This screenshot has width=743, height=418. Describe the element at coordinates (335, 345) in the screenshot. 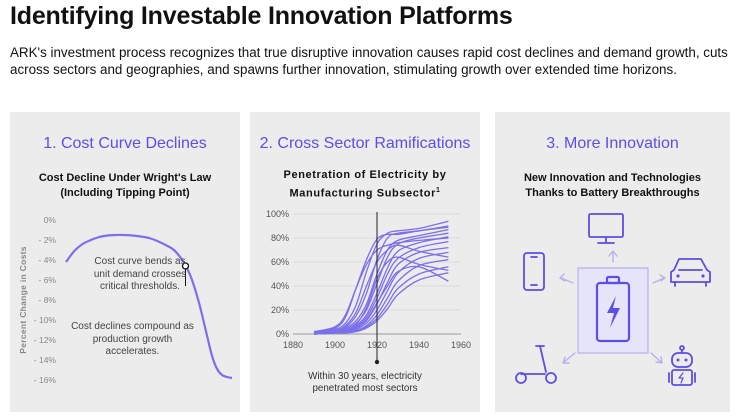

I see `x-tick-label: 1900` at that location.